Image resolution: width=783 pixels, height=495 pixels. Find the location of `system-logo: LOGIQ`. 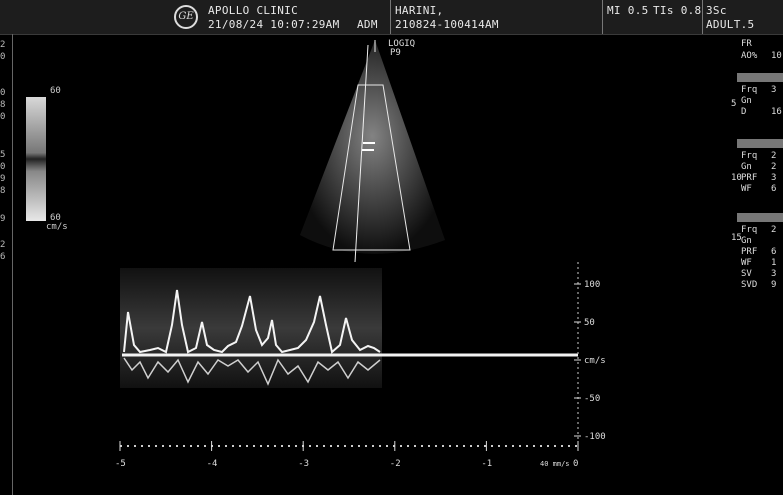

system-logo: LOGIQ is located at coordinates (401, 44).